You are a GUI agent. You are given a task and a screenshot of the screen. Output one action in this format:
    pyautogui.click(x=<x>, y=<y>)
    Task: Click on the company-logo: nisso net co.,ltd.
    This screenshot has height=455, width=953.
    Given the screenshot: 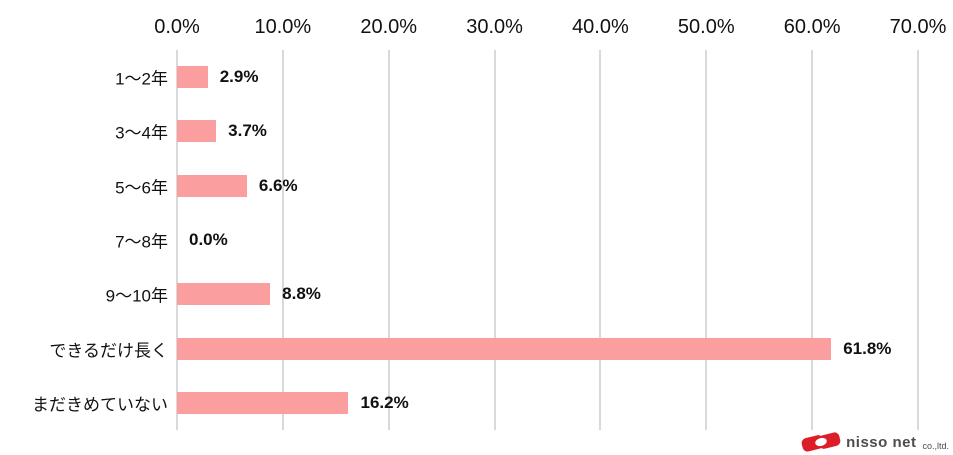 What is the action you would take?
    pyautogui.click(x=875, y=442)
    